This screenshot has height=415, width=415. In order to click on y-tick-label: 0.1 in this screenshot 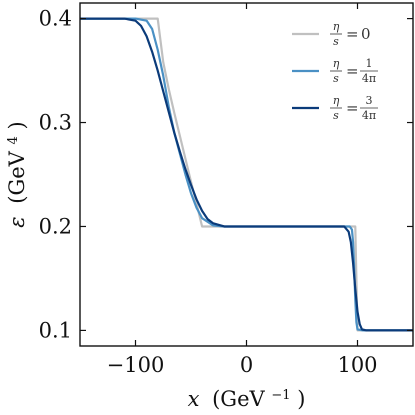, I will do `click(55, 330)`.